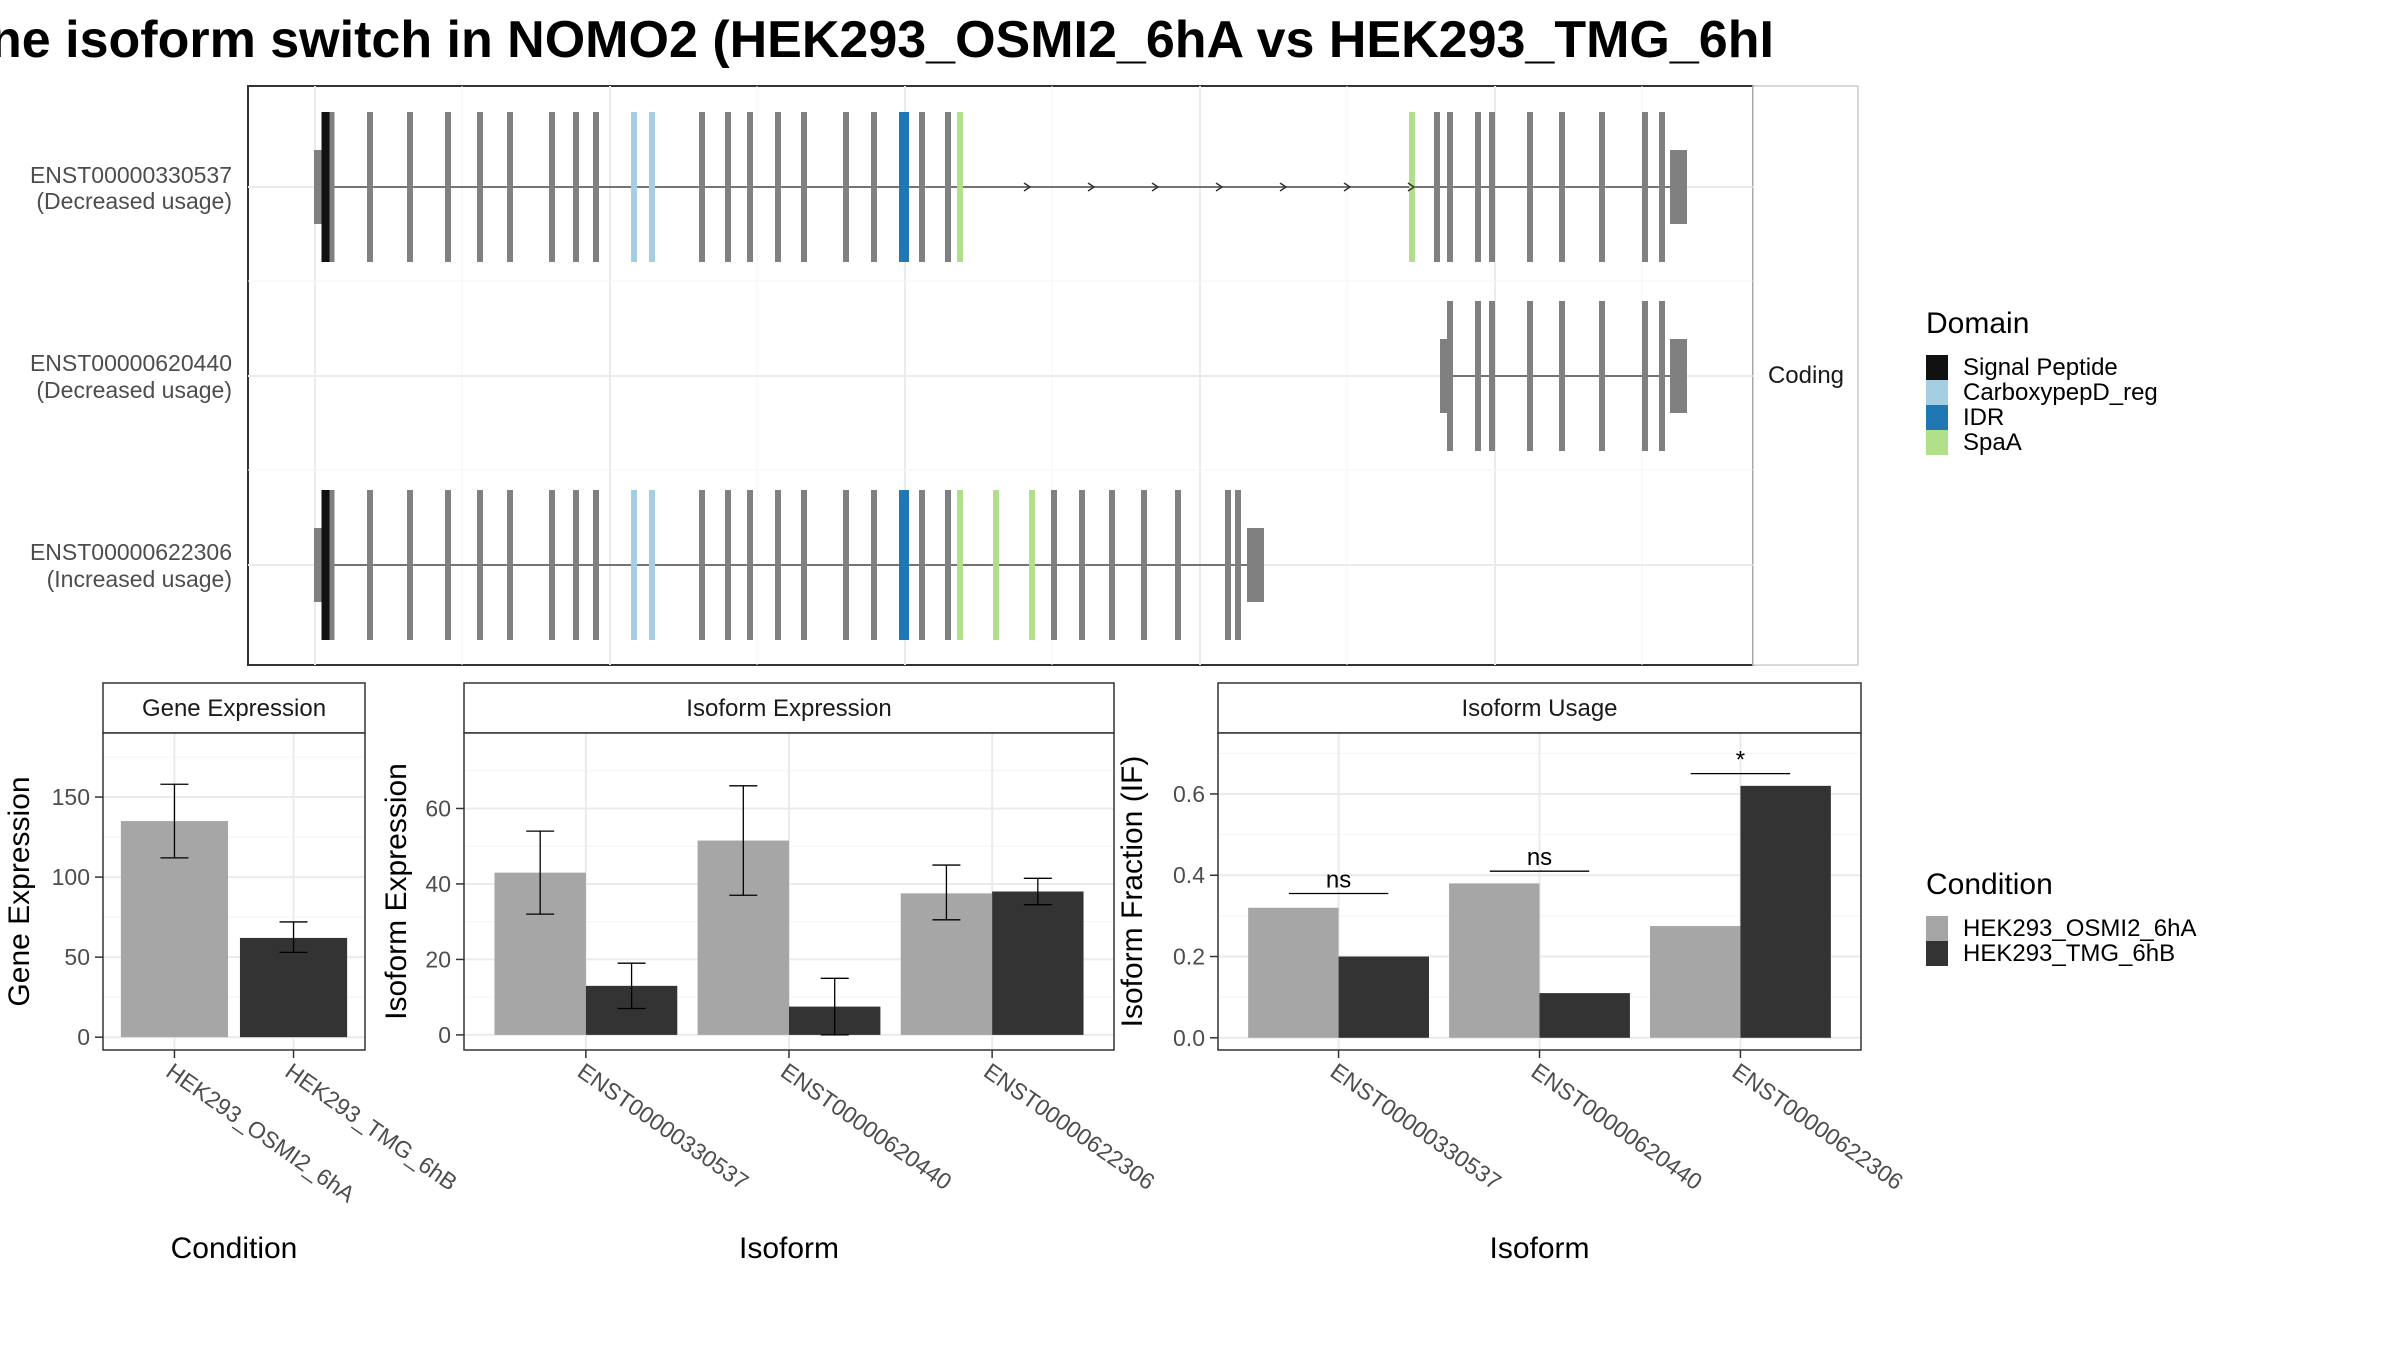 The image size is (2400, 1350). I want to click on significance-label: *, so click(1740, 760).